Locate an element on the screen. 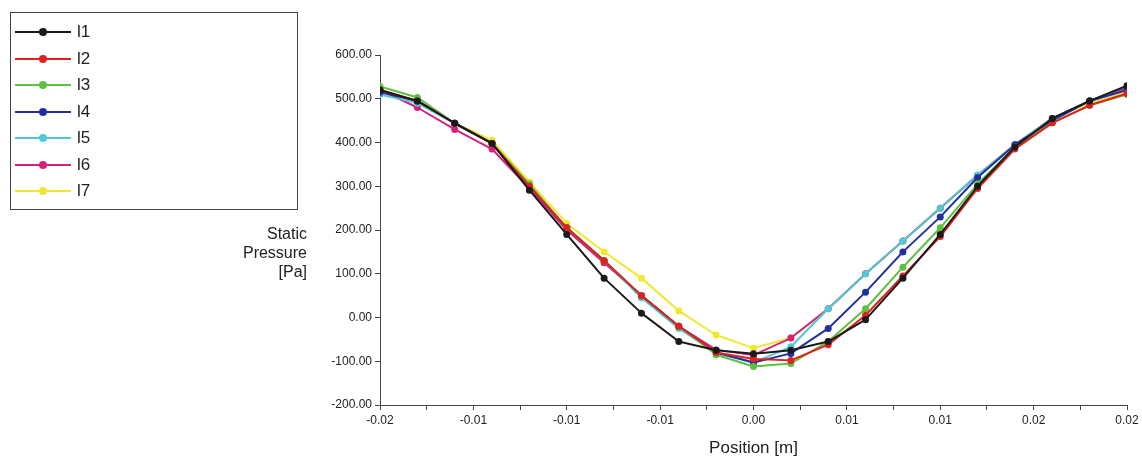 Image resolution: width=1142 pixels, height=463 pixels. legend-label: l7 is located at coordinates (84, 191).